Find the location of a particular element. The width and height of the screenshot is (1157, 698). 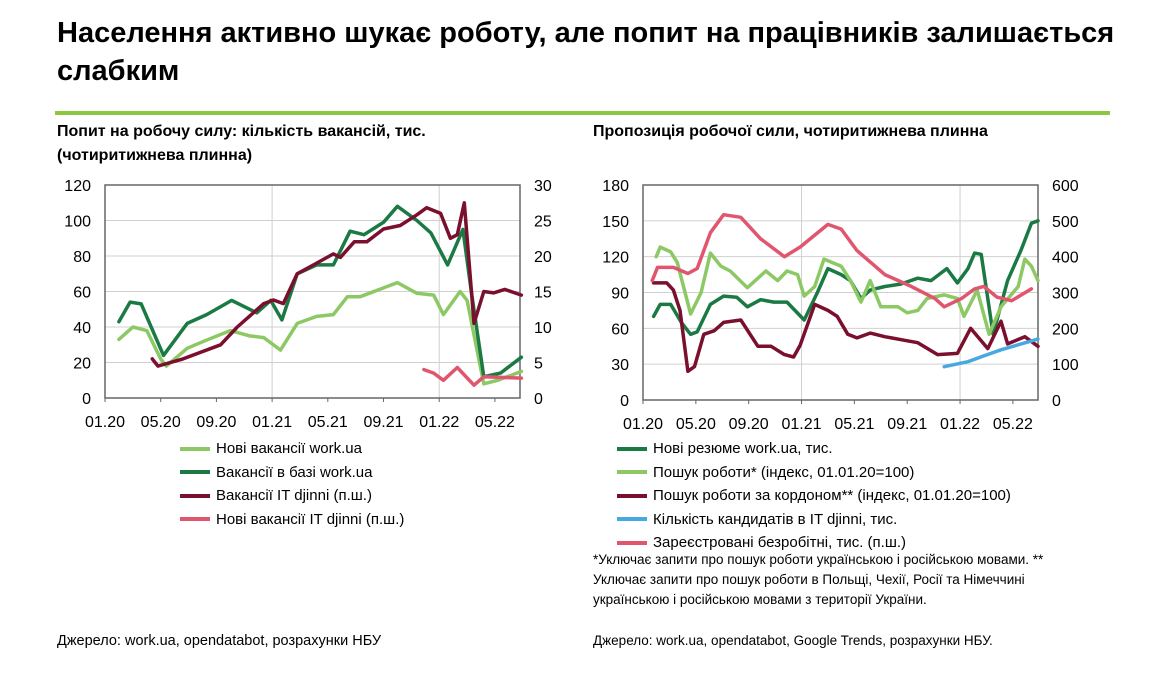

y2-tick-label: 15 is located at coordinates (543, 293).